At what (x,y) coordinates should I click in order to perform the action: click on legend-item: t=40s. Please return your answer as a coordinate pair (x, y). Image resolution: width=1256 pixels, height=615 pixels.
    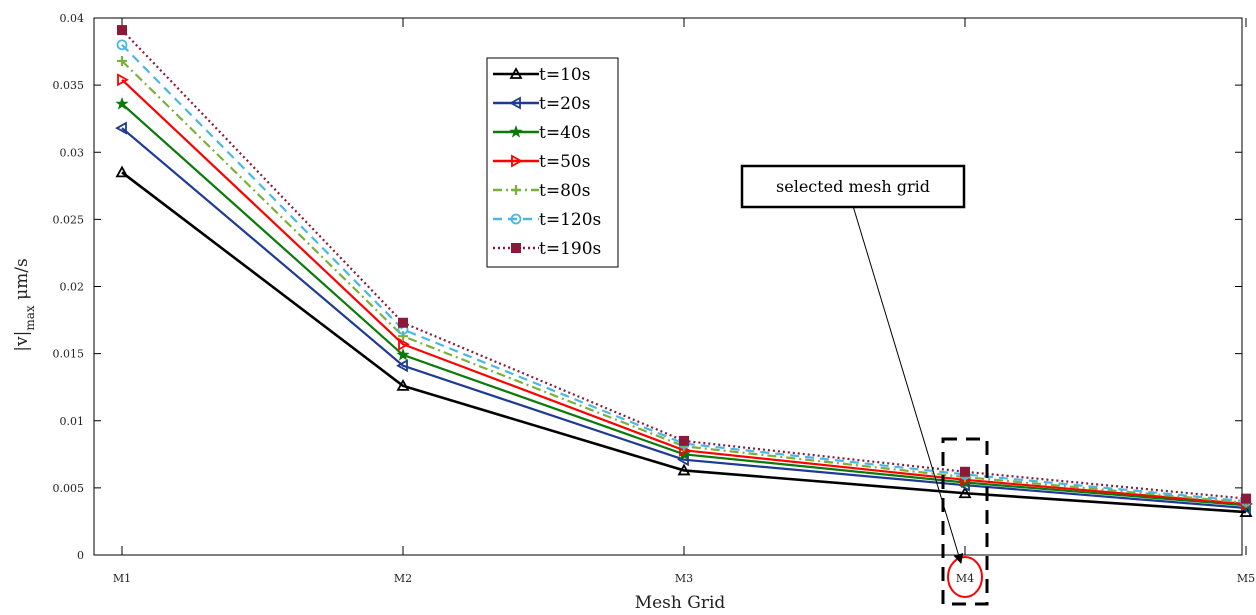
    Looking at the image, I should click on (541, 133).